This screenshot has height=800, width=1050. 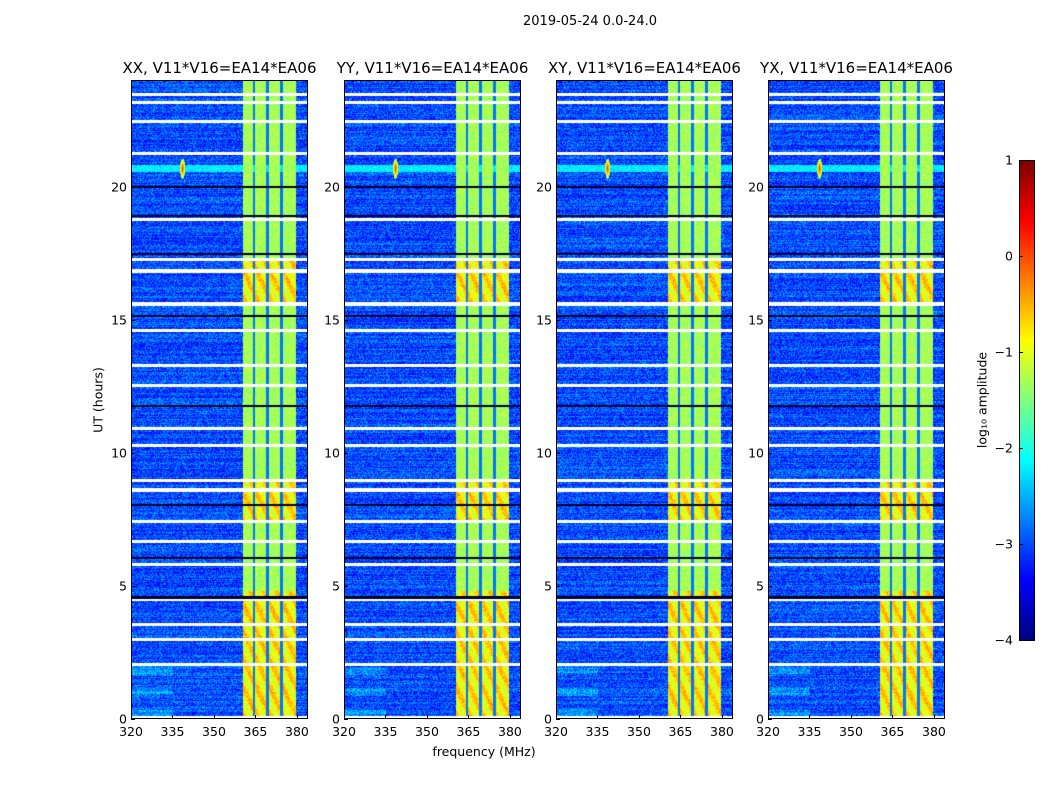 I want to click on colorbar-tick-label: −2, so click(x=1003, y=448).